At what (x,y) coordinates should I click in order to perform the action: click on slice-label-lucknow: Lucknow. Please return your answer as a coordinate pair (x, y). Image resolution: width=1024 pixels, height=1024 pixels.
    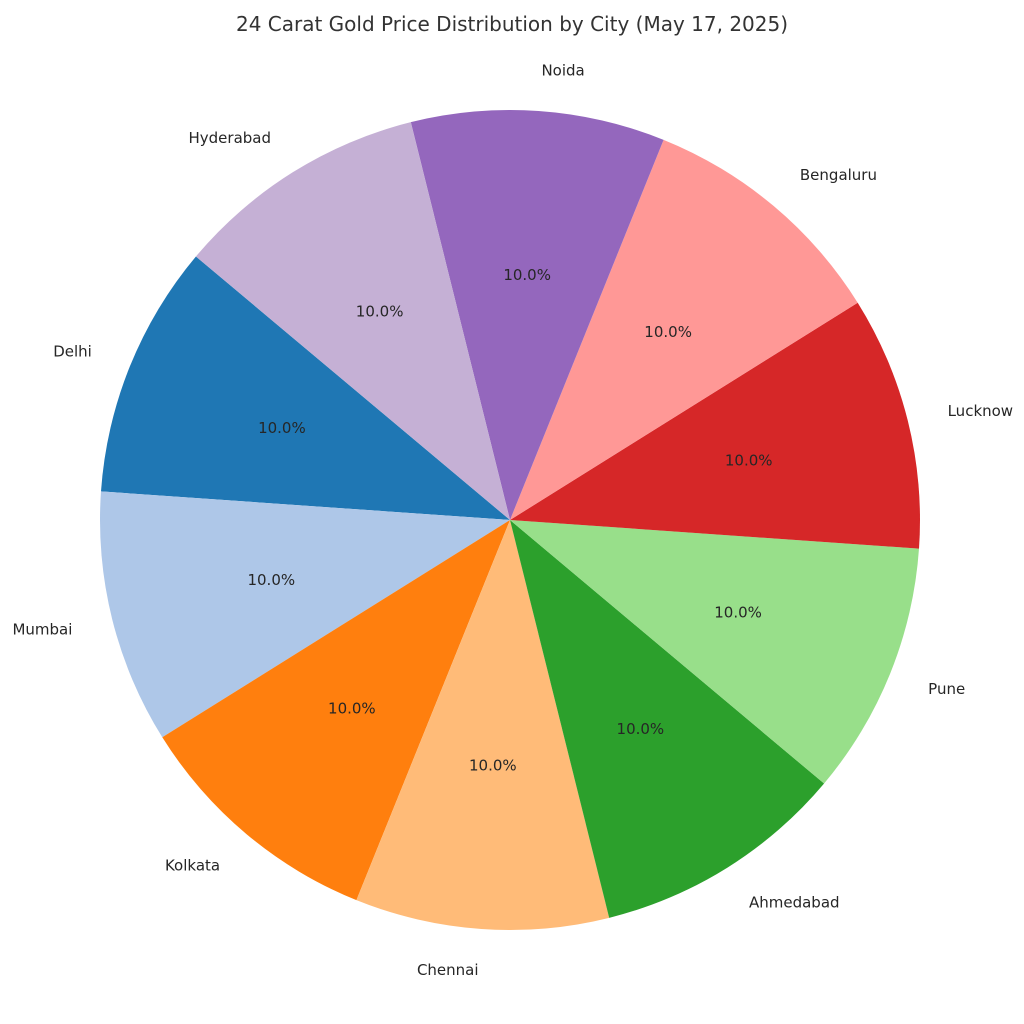
    Looking at the image, I should click on (981, 411).